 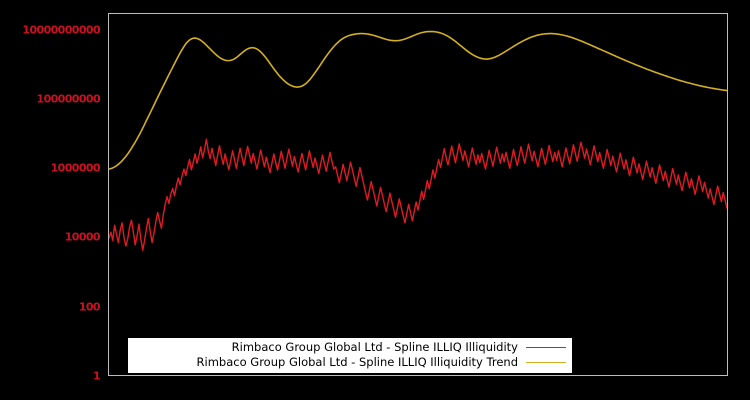 What do you see at coordinates (89, 307) in the screenshot?
I see `y-axis-tick-label: 100` at bounding box center [89, 307].